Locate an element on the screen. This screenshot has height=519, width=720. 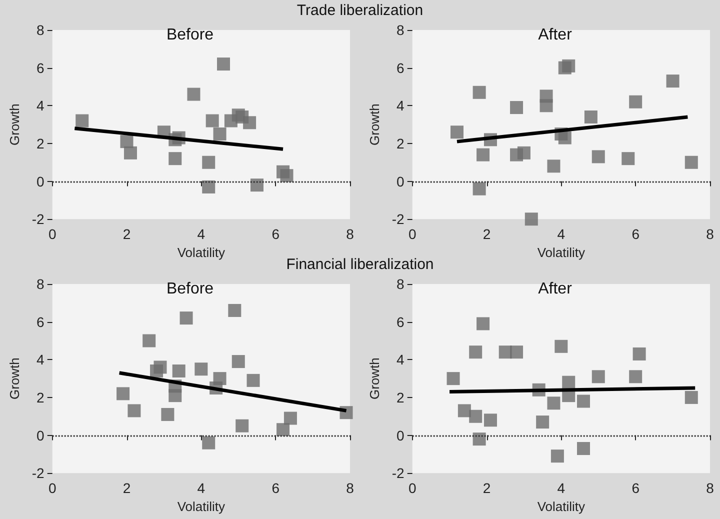
text: Trade liberalization is located at coordinates (360, 10).